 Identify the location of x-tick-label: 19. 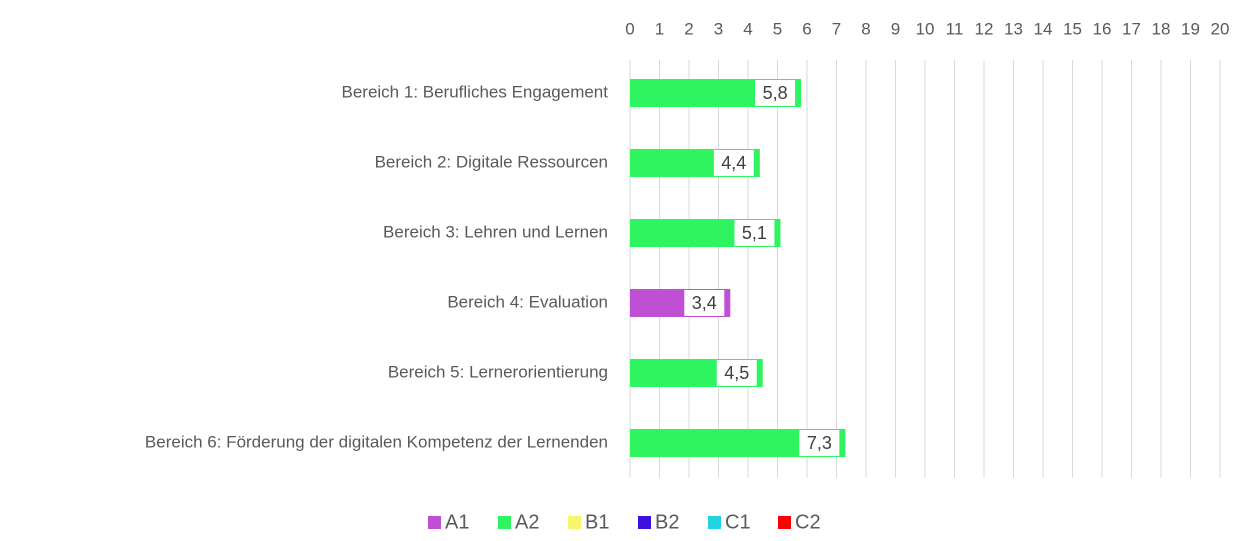
(1190, 28).